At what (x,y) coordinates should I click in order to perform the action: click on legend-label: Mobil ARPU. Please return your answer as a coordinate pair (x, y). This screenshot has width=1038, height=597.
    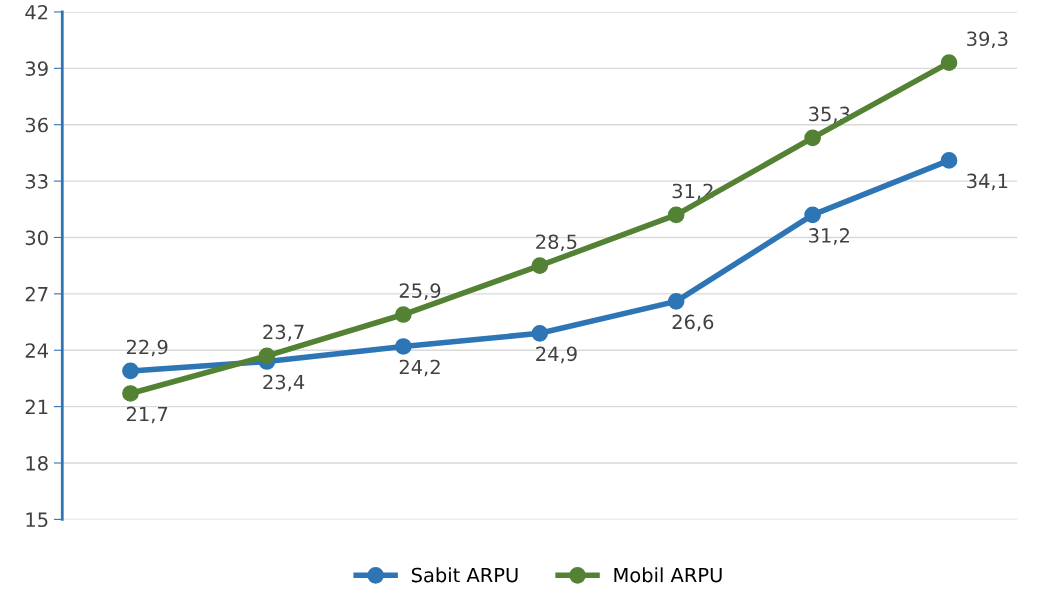
    Looking at the image, I should click on (668, 575).